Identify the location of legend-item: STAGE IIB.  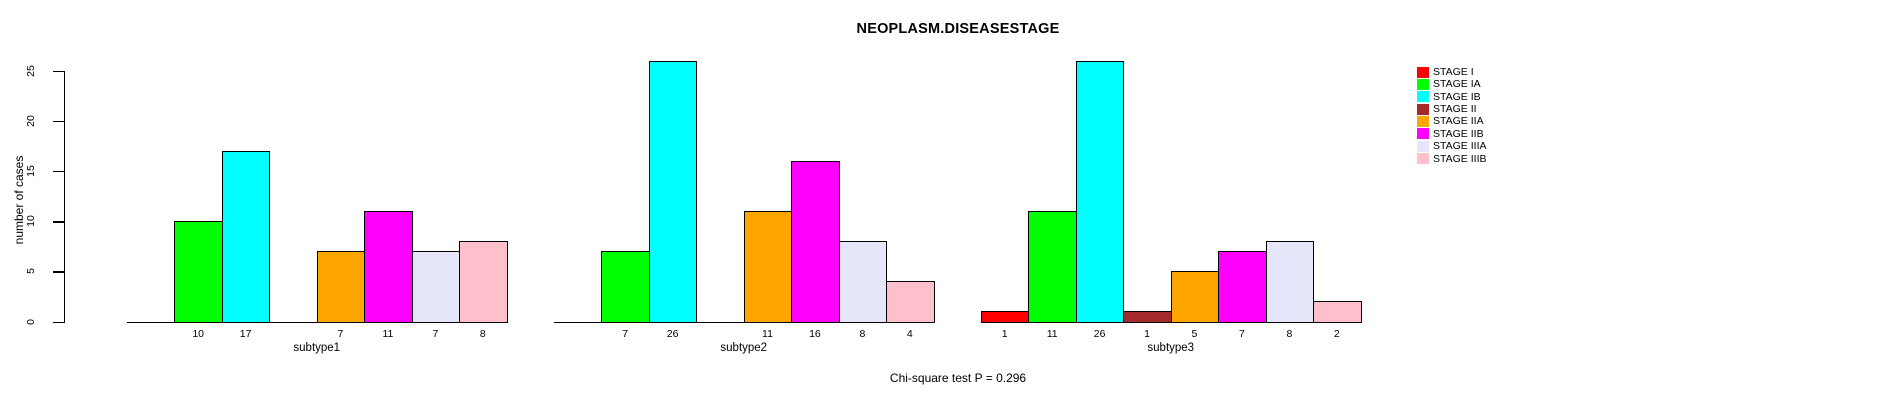
(1450, 134).